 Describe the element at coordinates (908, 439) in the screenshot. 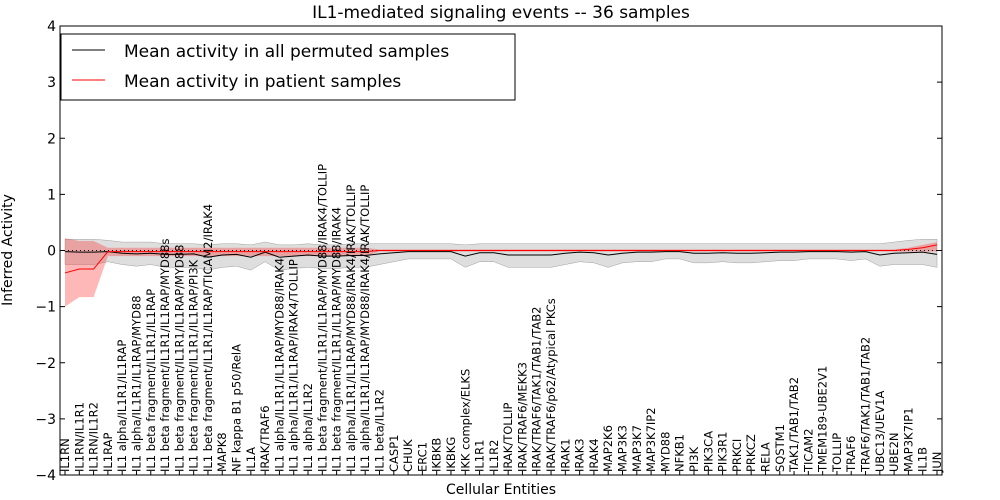

I see `category-label: MAP3K7IP1` at that location.